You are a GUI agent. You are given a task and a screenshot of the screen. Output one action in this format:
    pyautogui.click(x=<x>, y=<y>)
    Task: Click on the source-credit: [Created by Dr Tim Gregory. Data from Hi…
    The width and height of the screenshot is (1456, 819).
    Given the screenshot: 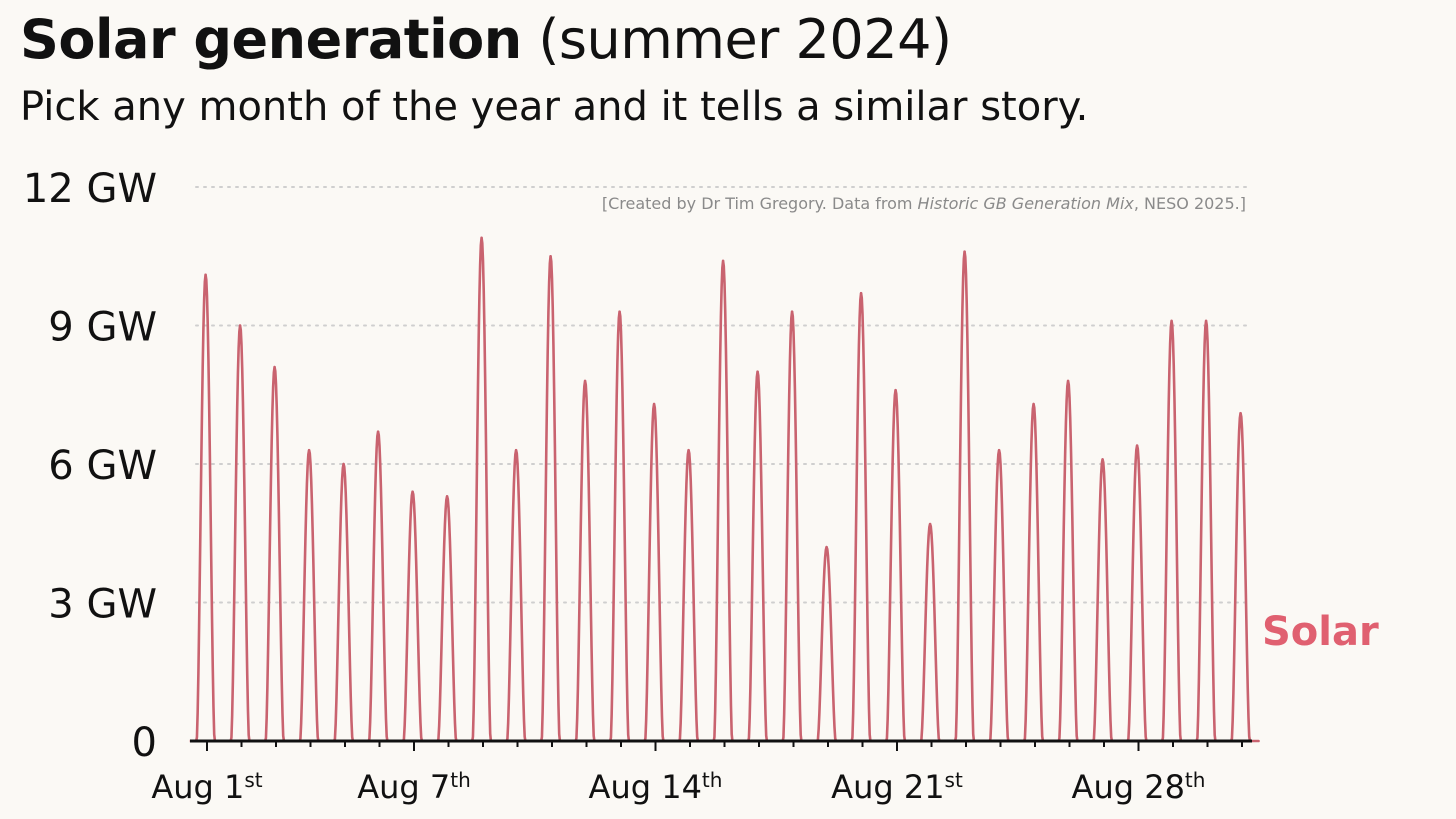 What is the action you would take?
    pyautogui.click(x=924, y=203)
    